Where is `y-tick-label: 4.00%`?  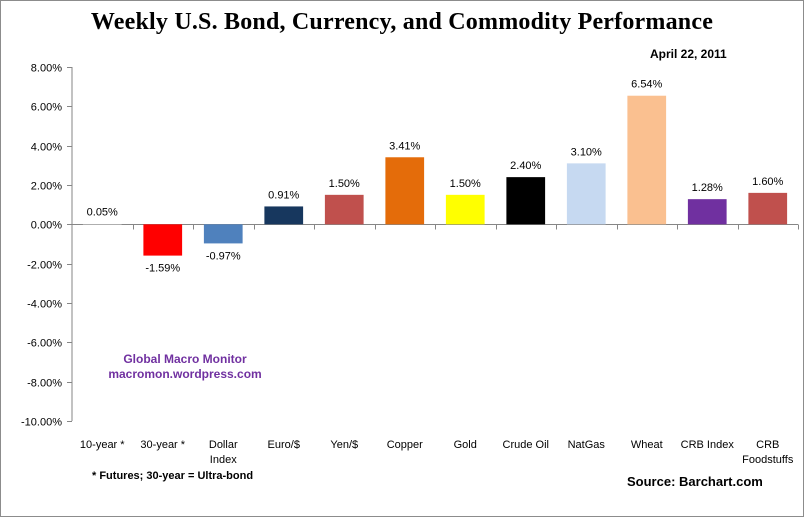
y-tick-label: 4.00% is located at coordinates (46, 148).